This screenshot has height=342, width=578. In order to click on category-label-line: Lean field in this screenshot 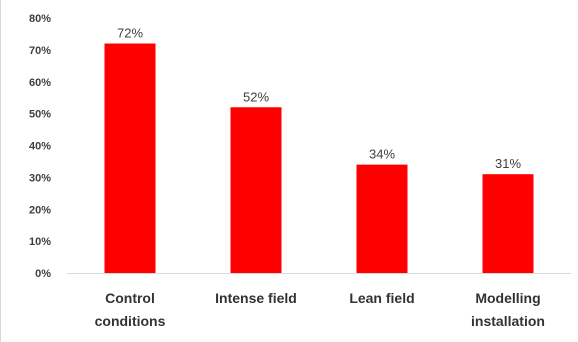, I will do `click(381, 298)`.